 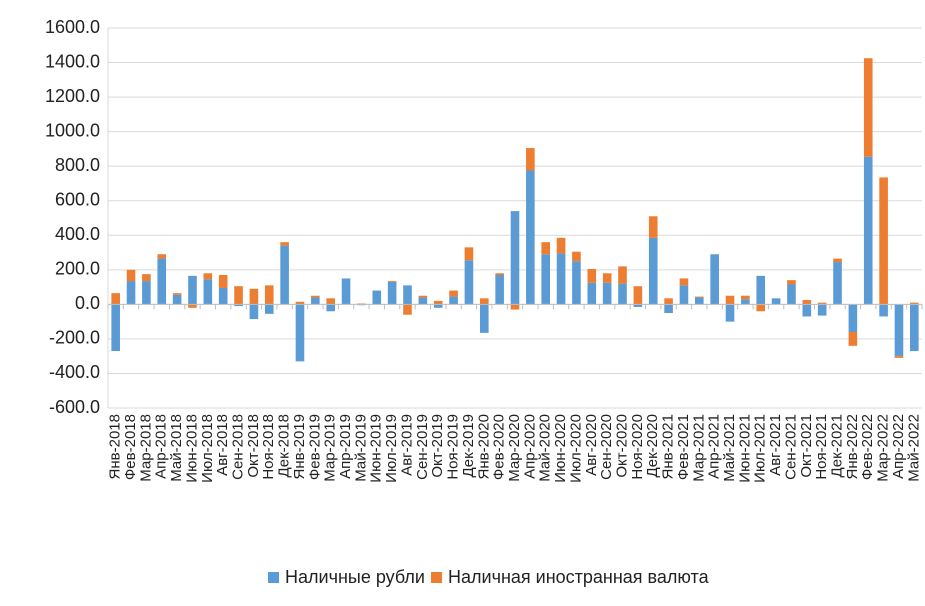 What do you see at coordinates (760, 448) in the screenshot?
I see `x-tick-label: Июл-2021` at bounding box center [760, 448].